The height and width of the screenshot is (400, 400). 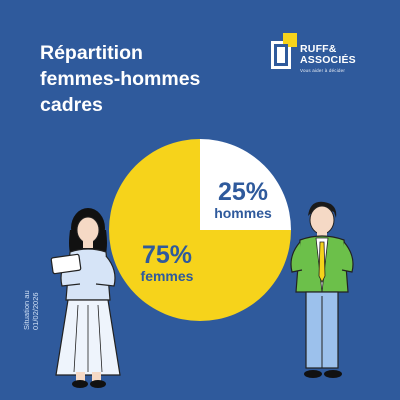 What do you see at coordinates (167, 276) in the screenshot?
I see `cat-femmes: femmes` at bounding box center [167, 276].